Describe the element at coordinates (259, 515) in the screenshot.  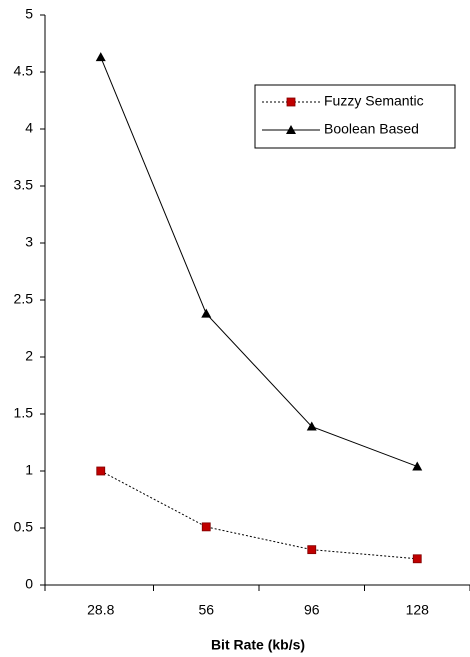
I see `series-line` at that location.